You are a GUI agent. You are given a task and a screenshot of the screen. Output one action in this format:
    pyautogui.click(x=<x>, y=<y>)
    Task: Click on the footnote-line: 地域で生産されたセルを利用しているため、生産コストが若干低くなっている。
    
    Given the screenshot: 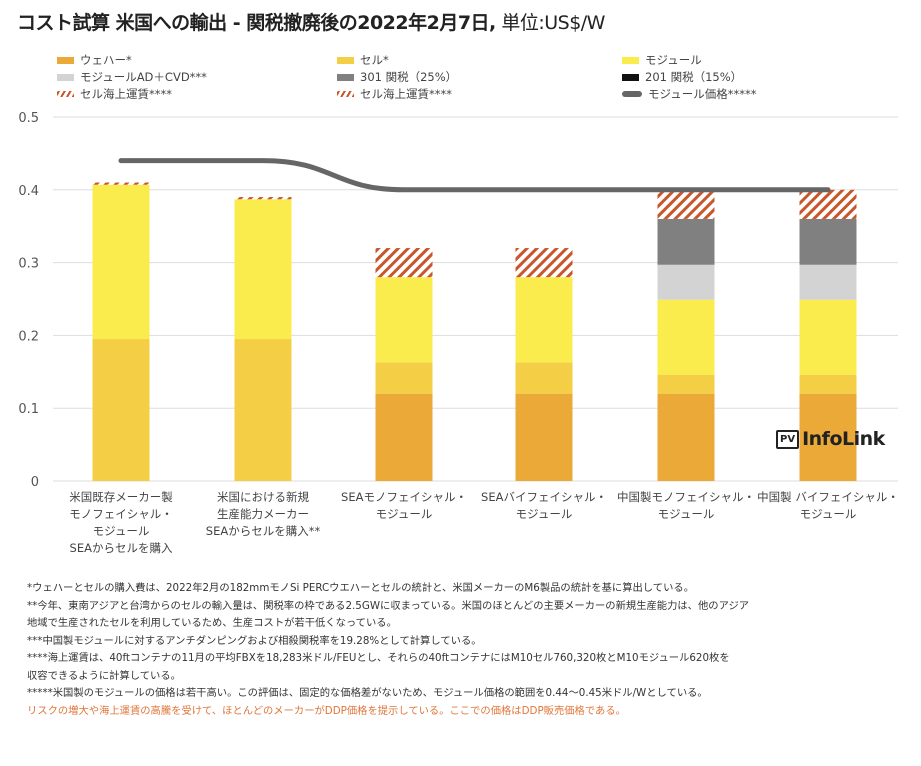 What is the action you would take?
    pyautogui.click(x=212, y=623)
    